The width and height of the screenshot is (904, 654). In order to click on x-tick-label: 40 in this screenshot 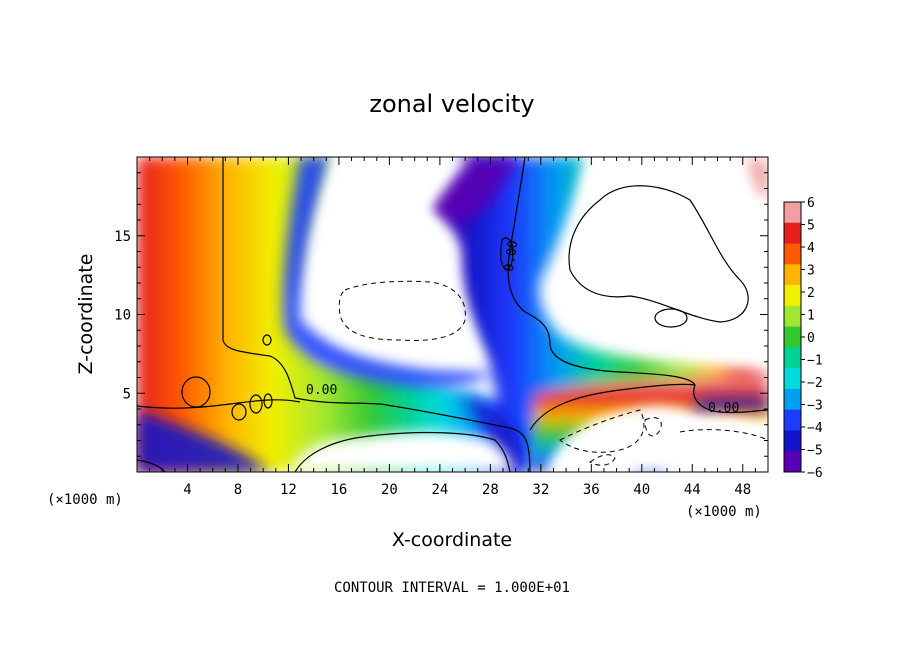, I will do `click(641, 490)`.